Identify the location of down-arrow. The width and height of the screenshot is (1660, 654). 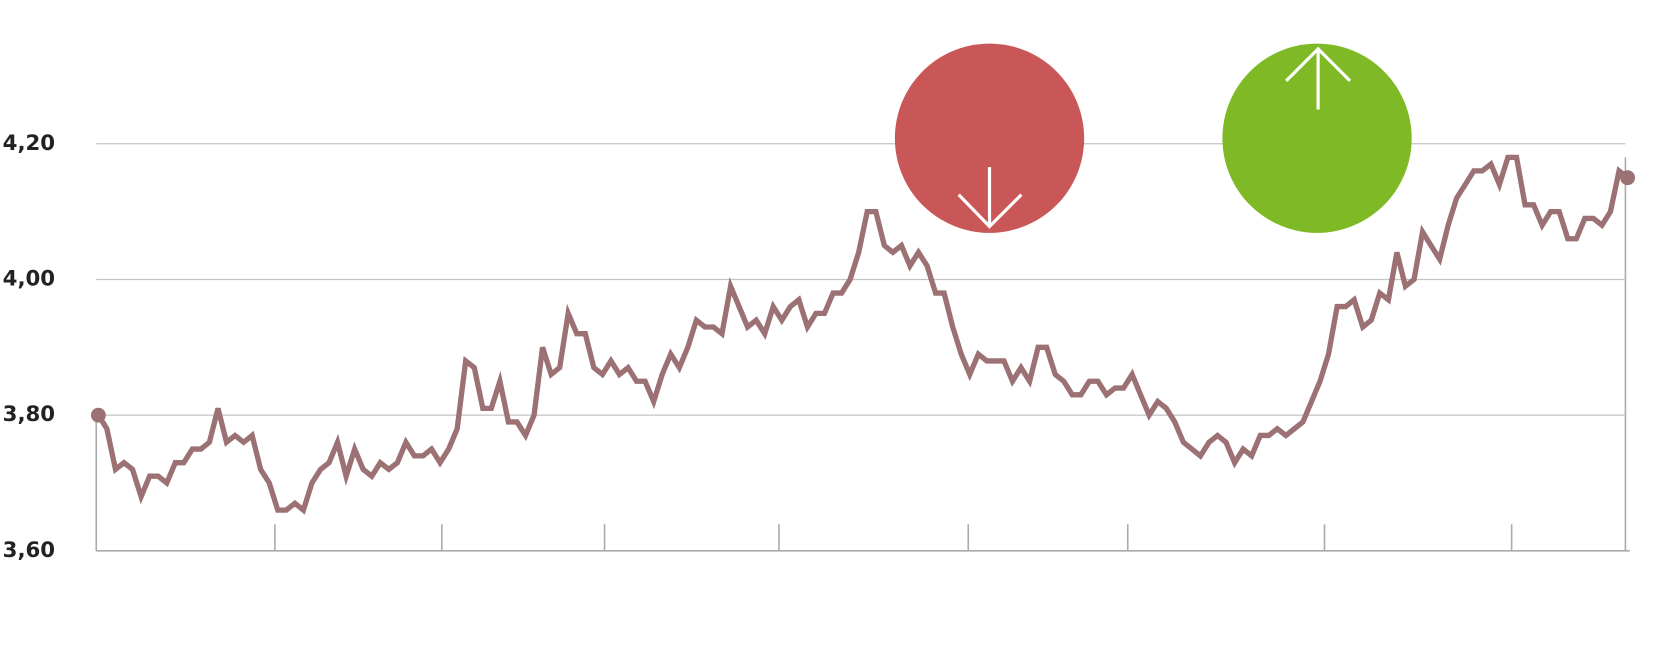
(990, 197).